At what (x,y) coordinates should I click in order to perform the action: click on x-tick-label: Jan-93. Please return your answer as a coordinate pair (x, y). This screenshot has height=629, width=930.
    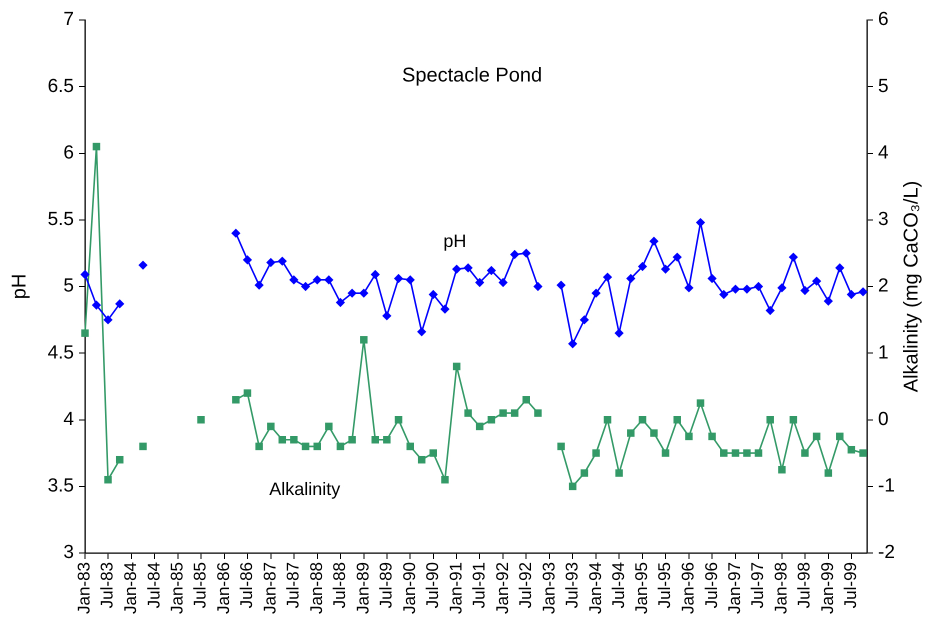
    Looking at the image, I should click on (548, 588).